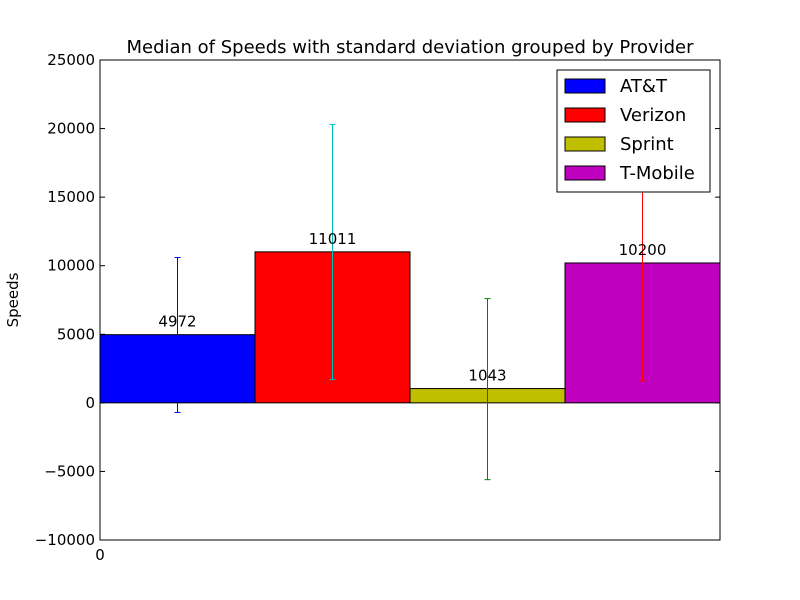 This screenshot has width=800, height=600. What do you see at coordinates (13, 299) in the screenshot?
I see `y-axis-label: Speeds` at bounding box center [13, 299].